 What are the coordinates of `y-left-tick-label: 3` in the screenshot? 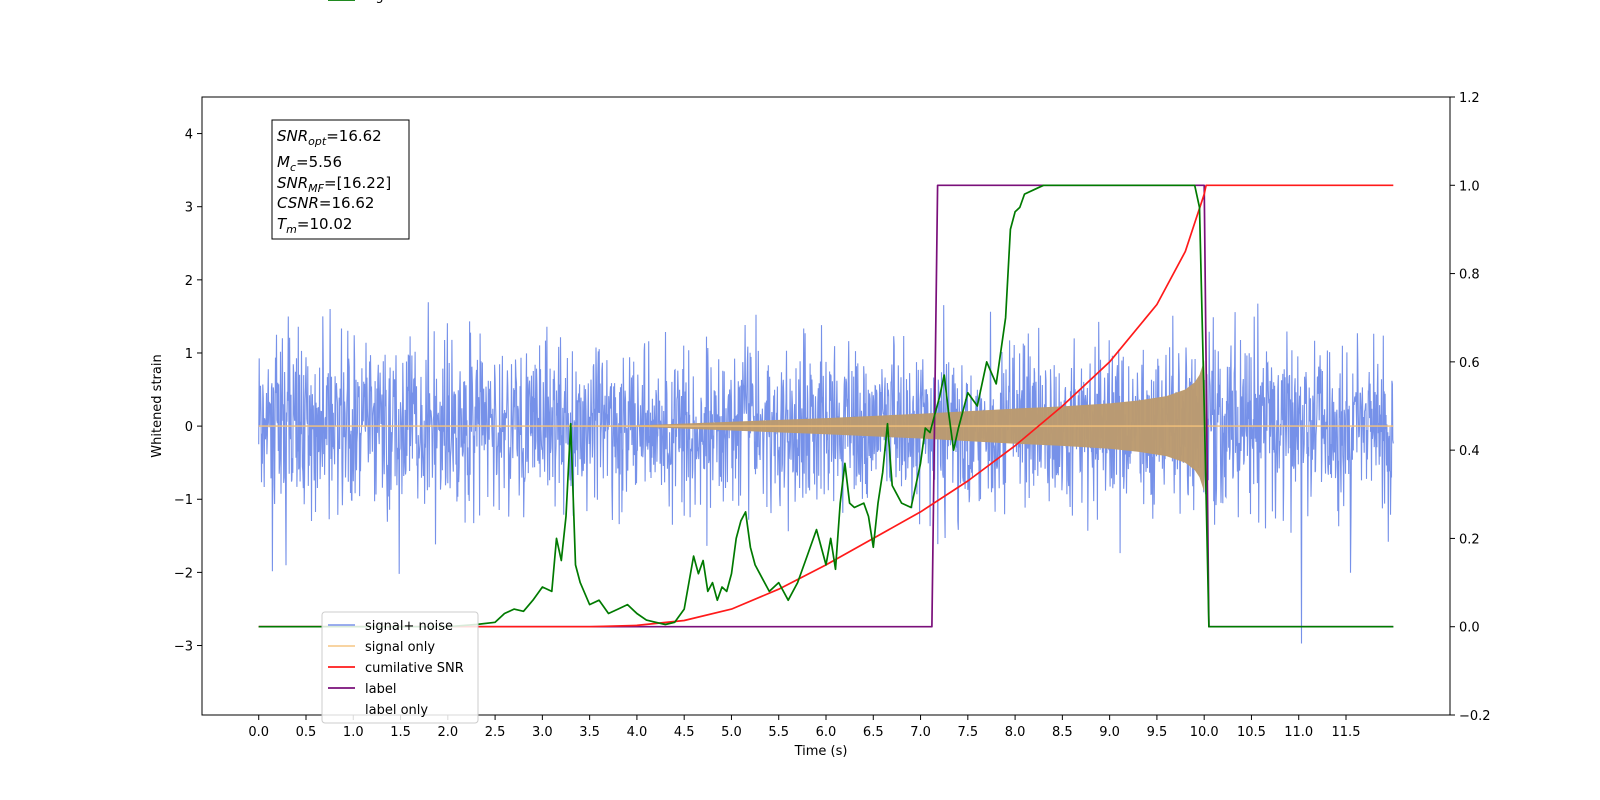 It's located at (189, 208).